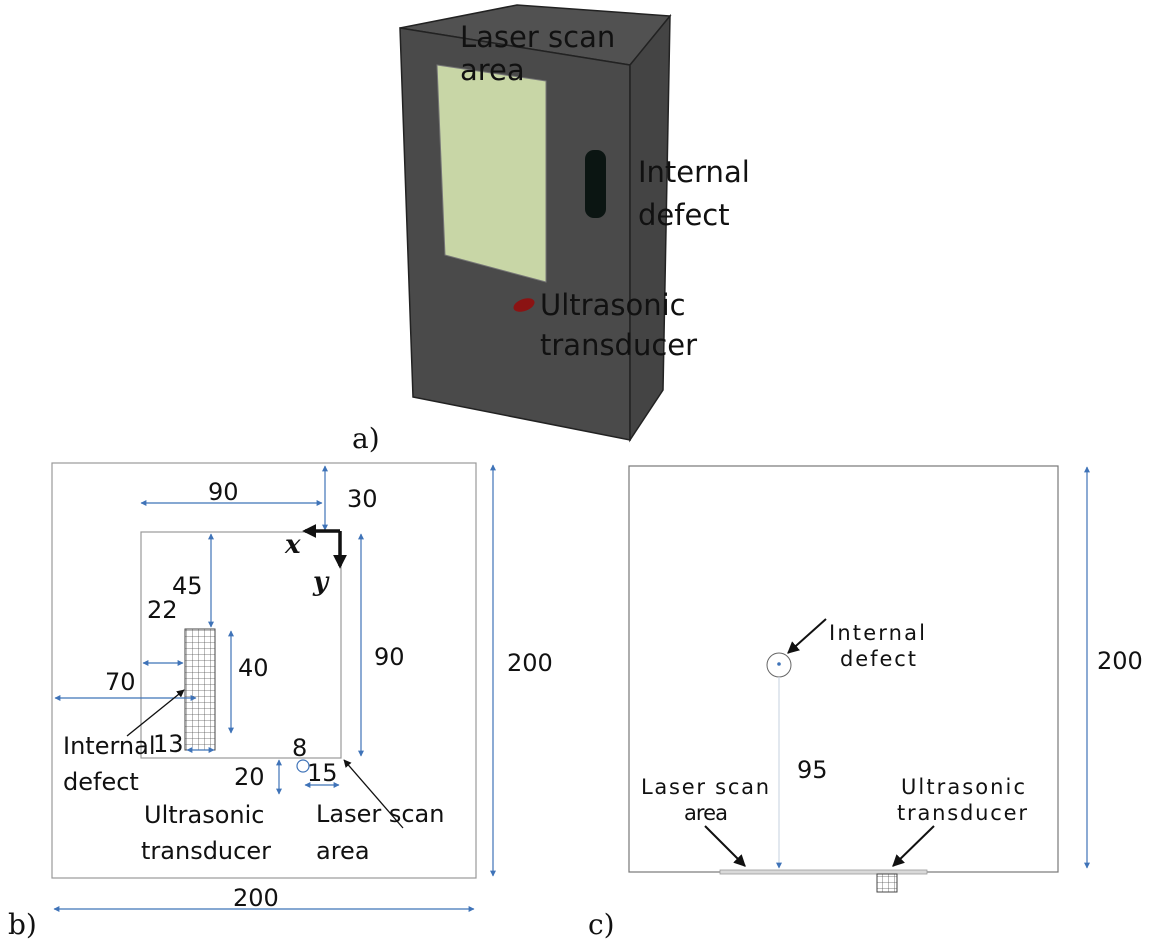  I want to click on b-dim-70-label: 70, so click(120, 682).